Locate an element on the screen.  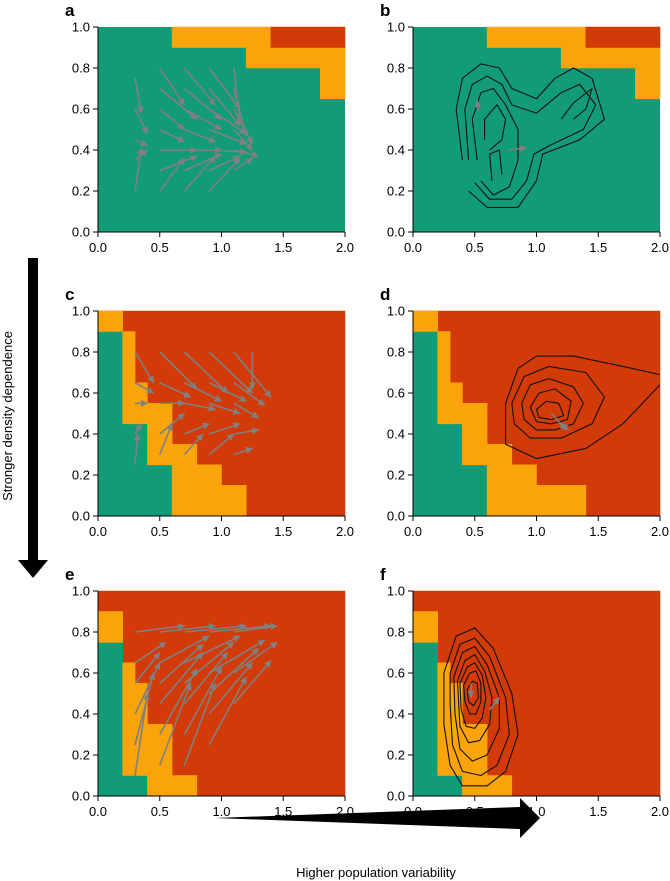
panel-letter: d is located at coordinates (385, 294).